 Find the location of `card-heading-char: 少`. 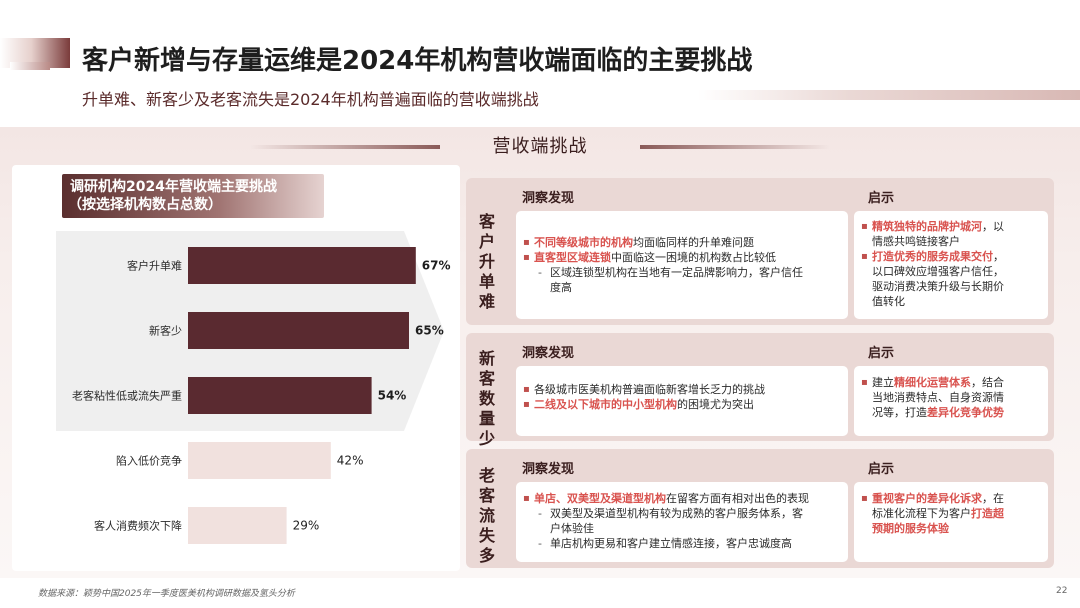

card-heading-char: 少 is located at coordinates (486, 438).